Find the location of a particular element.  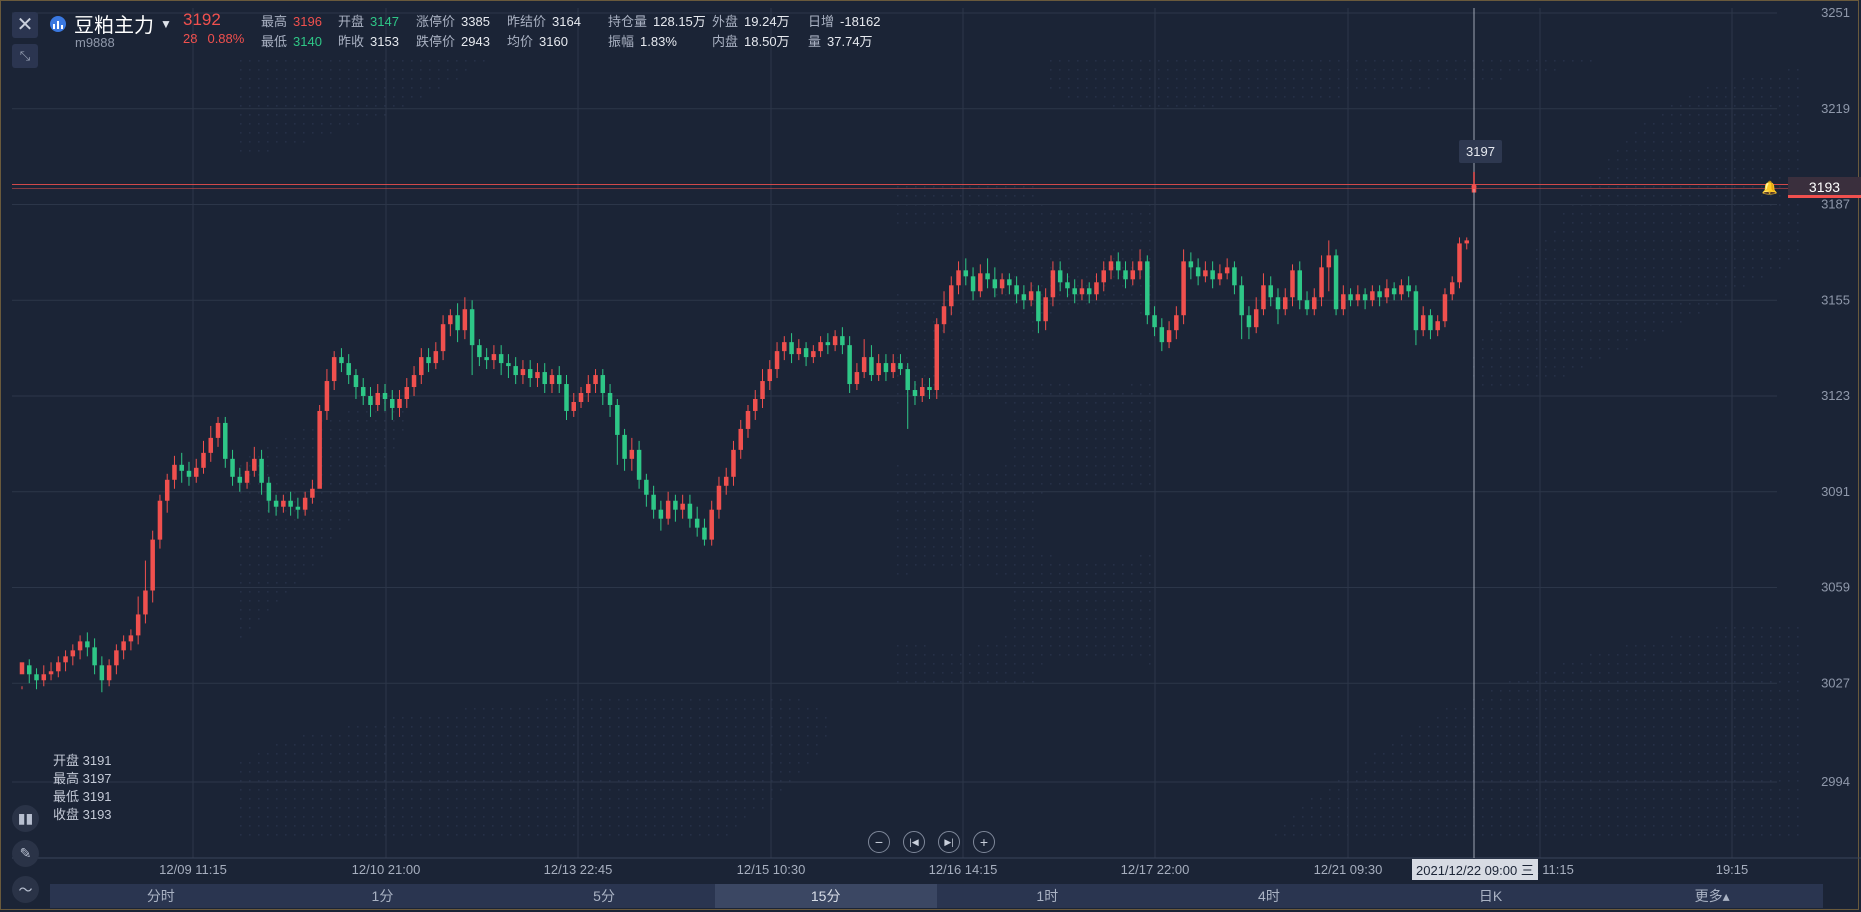

tab-timeframe: 分时 is located at coordinates (160, 896).